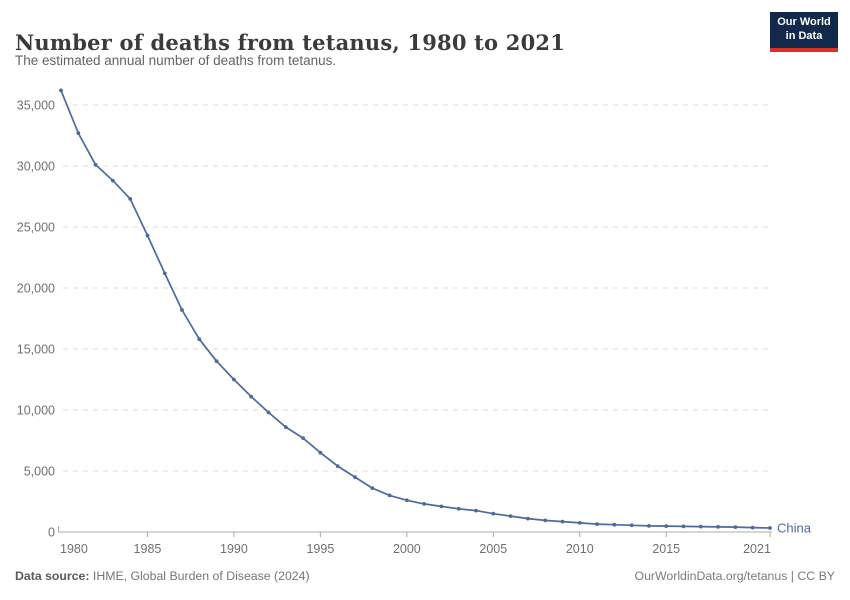  I want to click on y-axis-tick-label: 25,000, so click(36, 228).